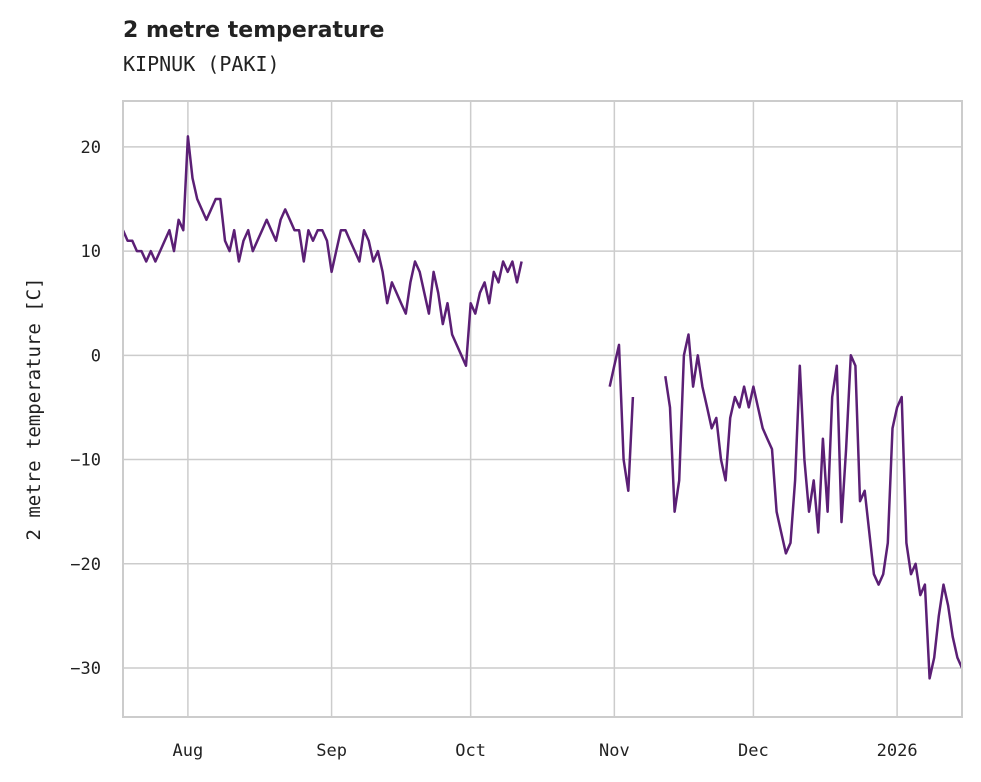 This screenshot has height=782, width=981. I want to click on x-tick-label: Nov, so click(614, 751).